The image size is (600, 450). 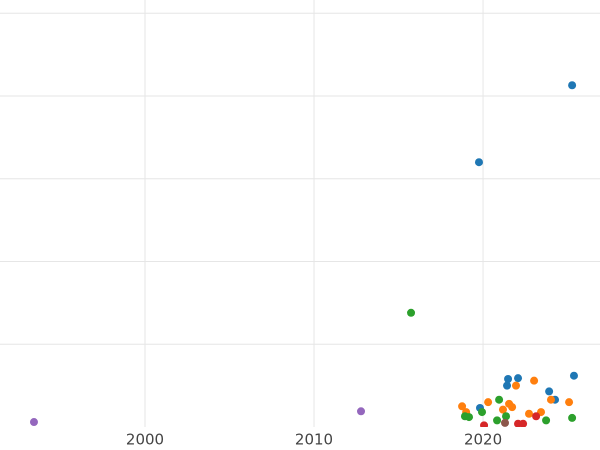 I want to click on x-axis: 2000 2010 2020, so click(x=314, y=440).